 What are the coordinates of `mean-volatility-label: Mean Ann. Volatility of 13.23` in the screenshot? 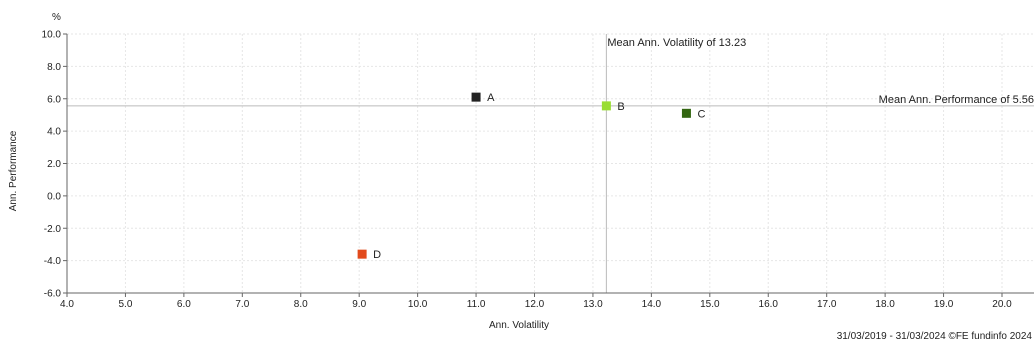 It's located at (676, 43).